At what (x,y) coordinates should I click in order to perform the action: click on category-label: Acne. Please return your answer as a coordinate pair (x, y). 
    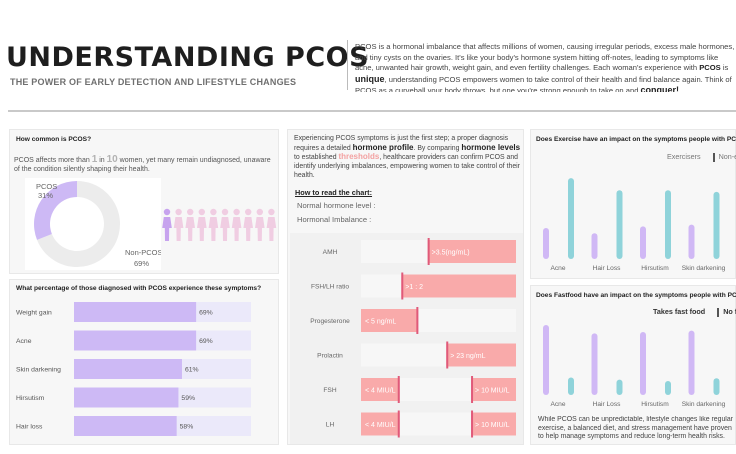
    Looking at the image, I should click on (557, 404).